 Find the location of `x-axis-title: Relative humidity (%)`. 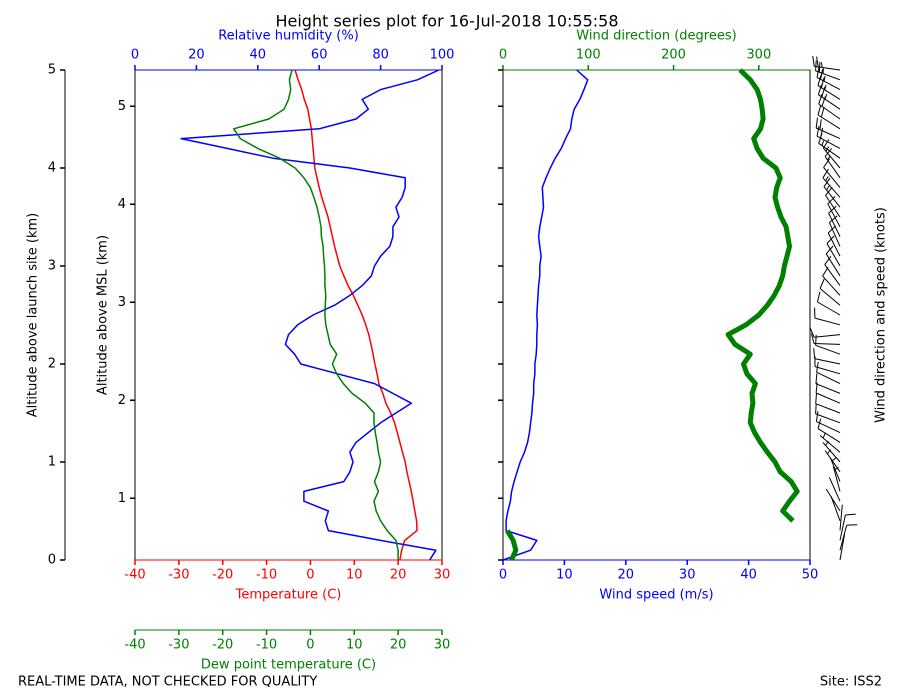

x-axis-title: Relative humidity (%) is located at coordinates (288, 36).